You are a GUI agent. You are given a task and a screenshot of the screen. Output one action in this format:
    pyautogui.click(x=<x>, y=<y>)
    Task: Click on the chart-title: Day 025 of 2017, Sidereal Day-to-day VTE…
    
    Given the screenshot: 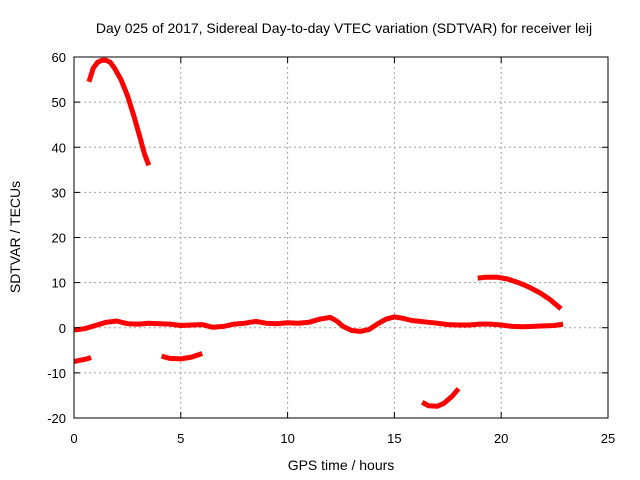 What is the action you would take?
    pyautogui.click(x=344, y=28)
    